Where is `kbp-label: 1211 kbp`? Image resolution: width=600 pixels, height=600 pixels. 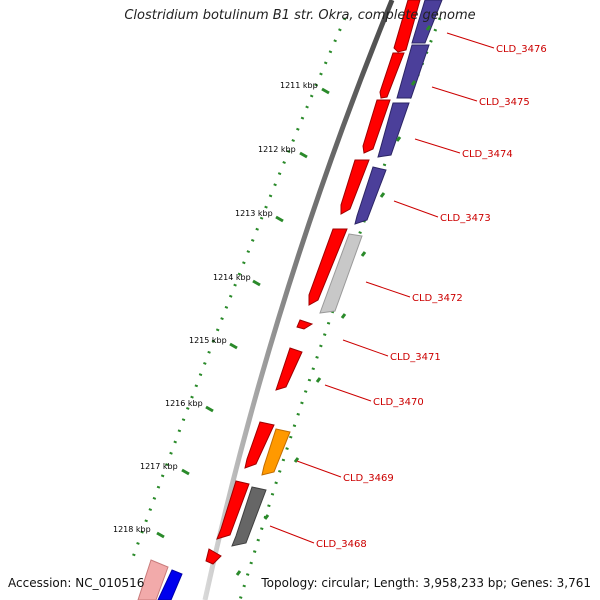
kbp-label: 1211 kbp is located at coordinates (299, 85).